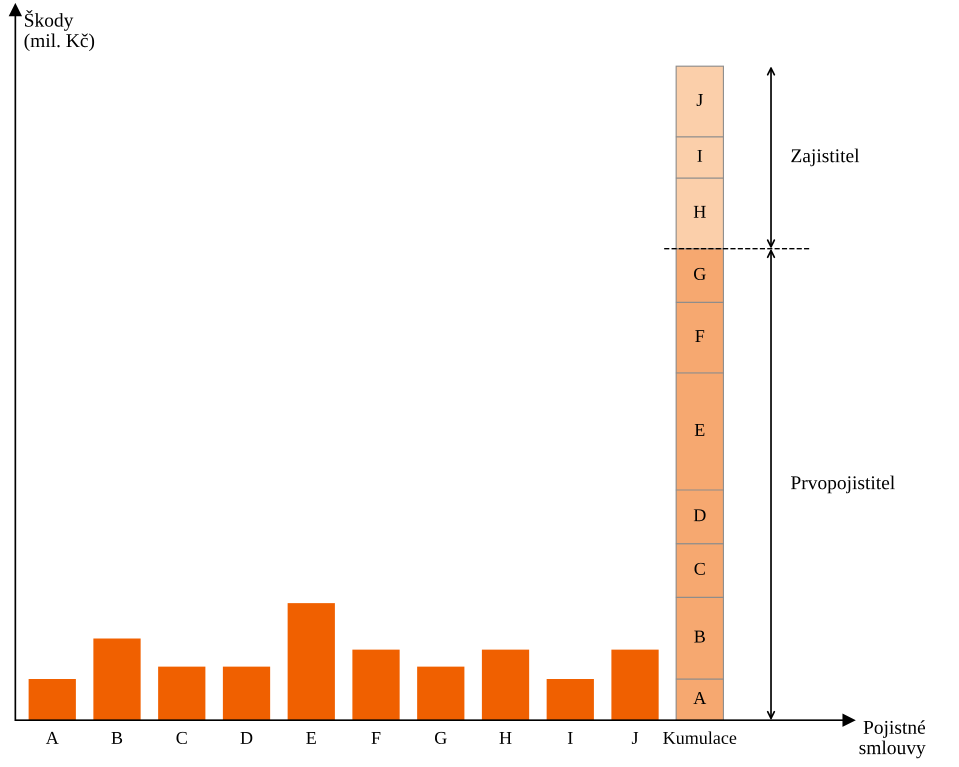 Image resolution: width=959 pixels, height=767 pixels. Describe the element at coordinates (699, 336) in the screenshot. I see `series-label: F` at that location.